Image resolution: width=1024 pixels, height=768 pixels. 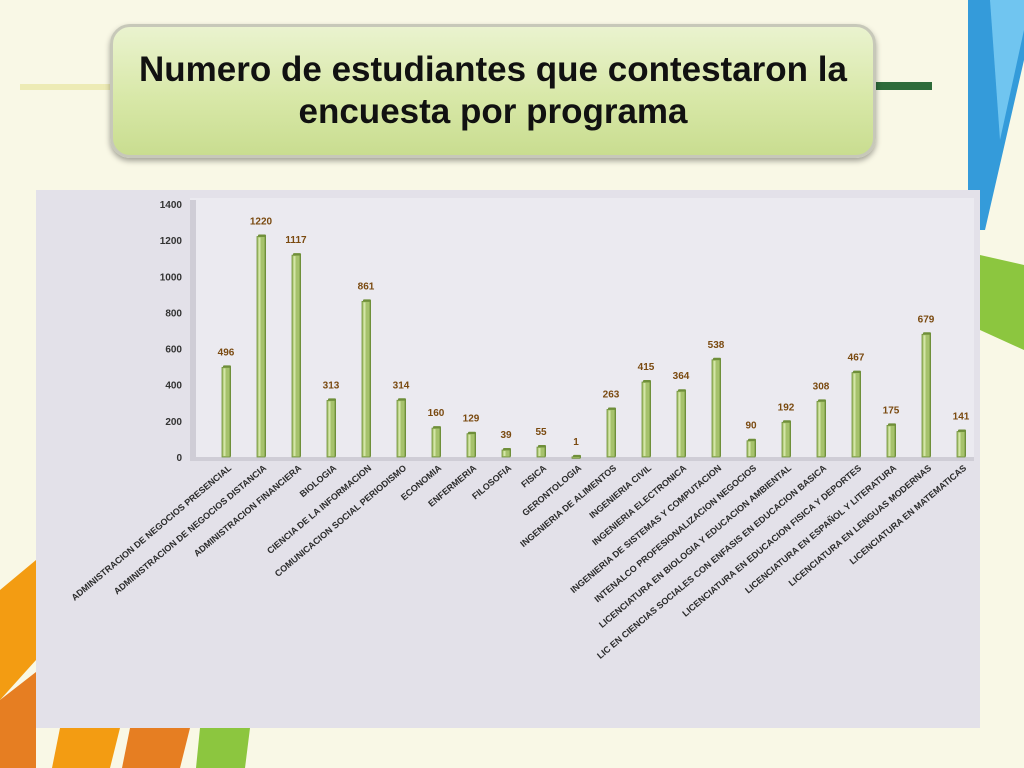 I want to click on data-label: 55, so click(x=541, y=432).